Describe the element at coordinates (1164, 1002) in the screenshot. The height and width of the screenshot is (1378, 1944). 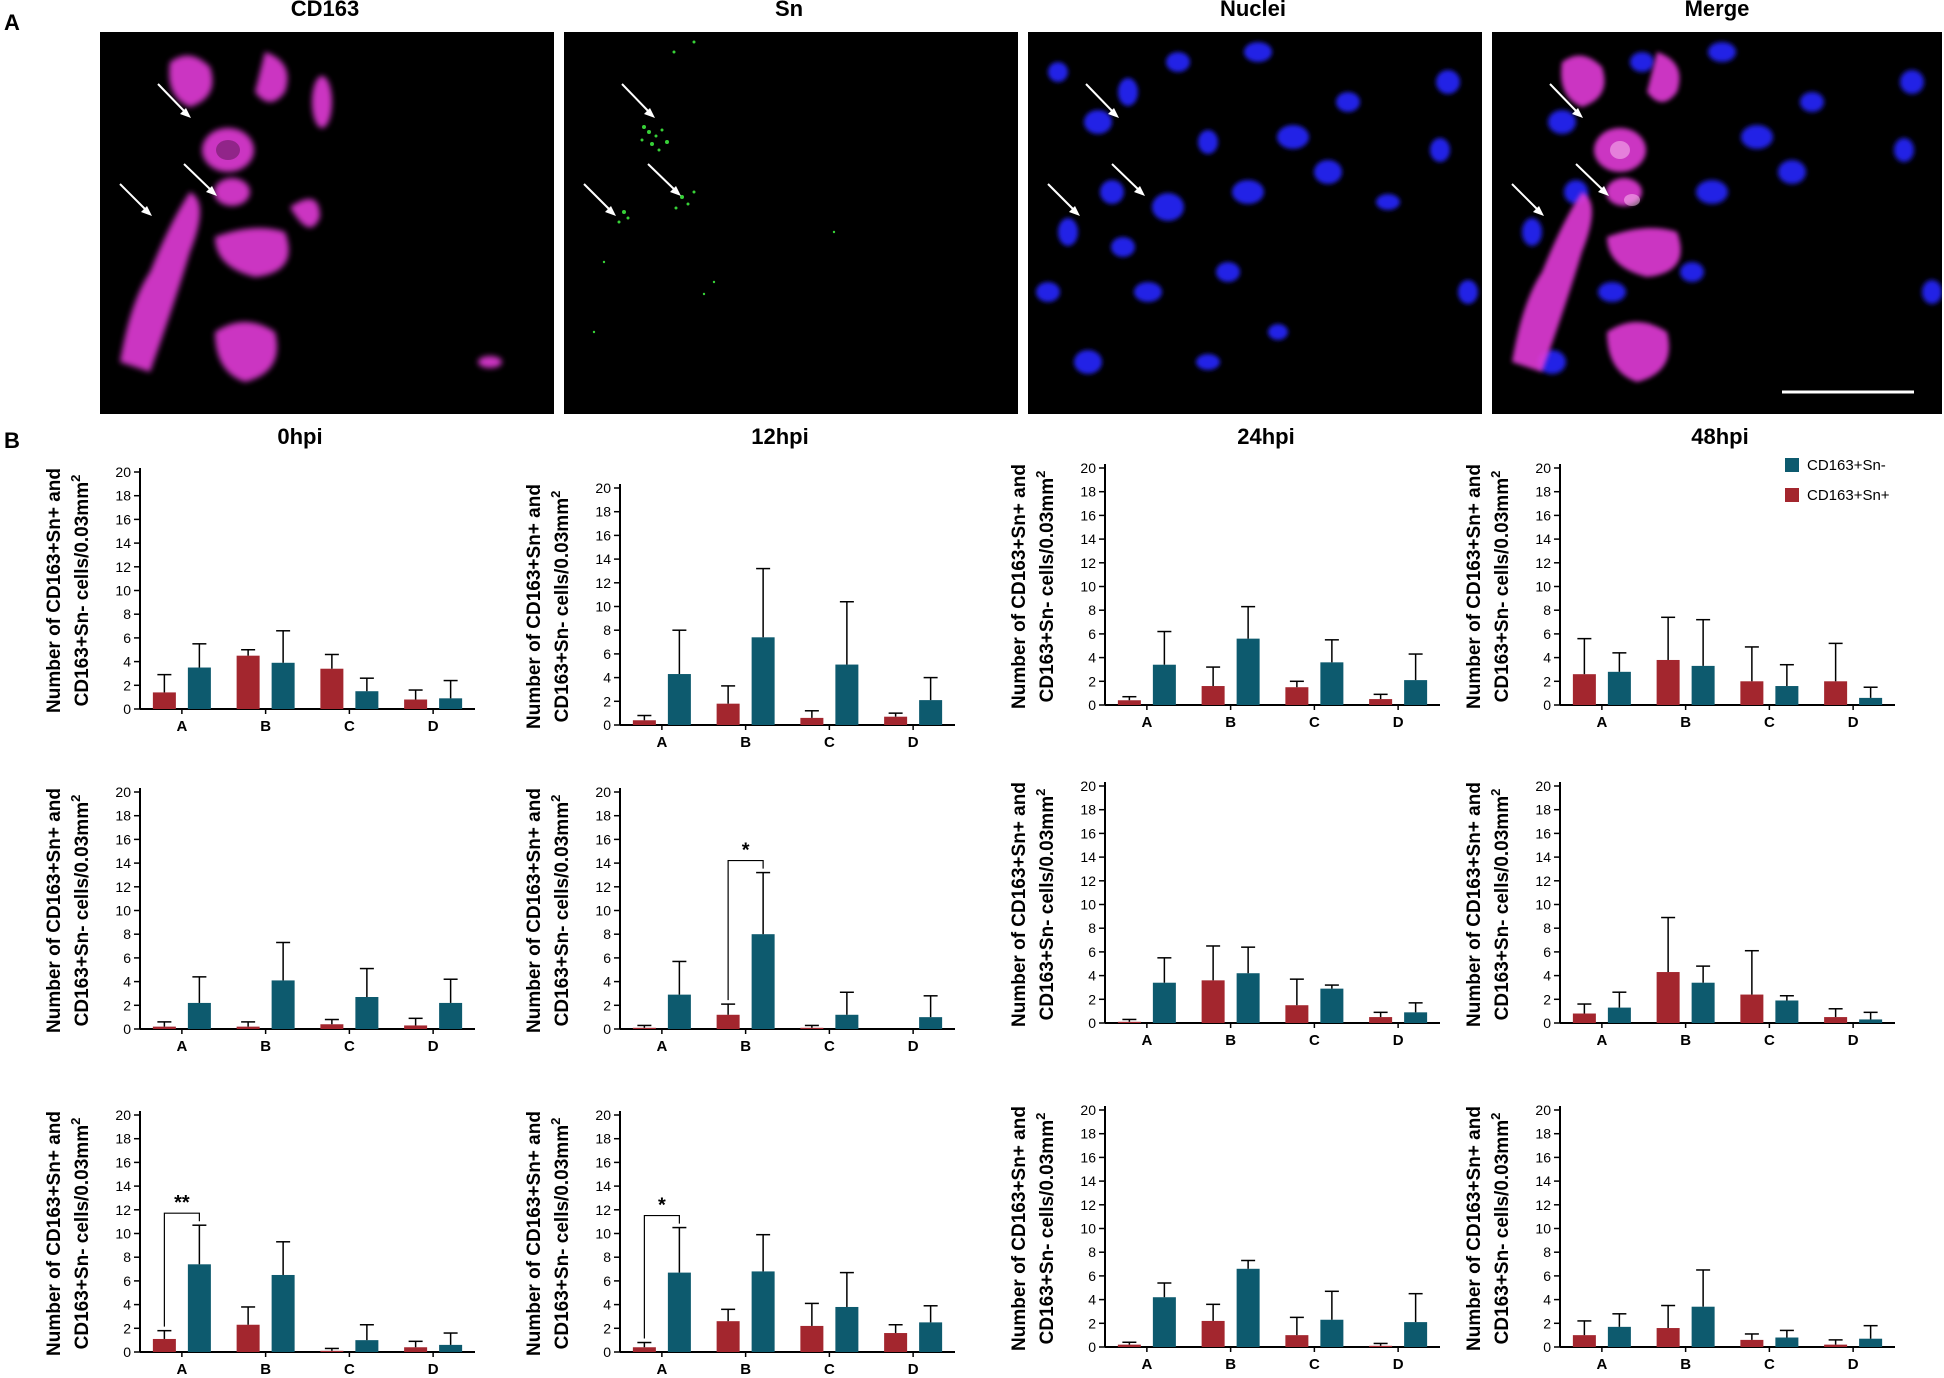
I see `bar-neg-A` at that location.